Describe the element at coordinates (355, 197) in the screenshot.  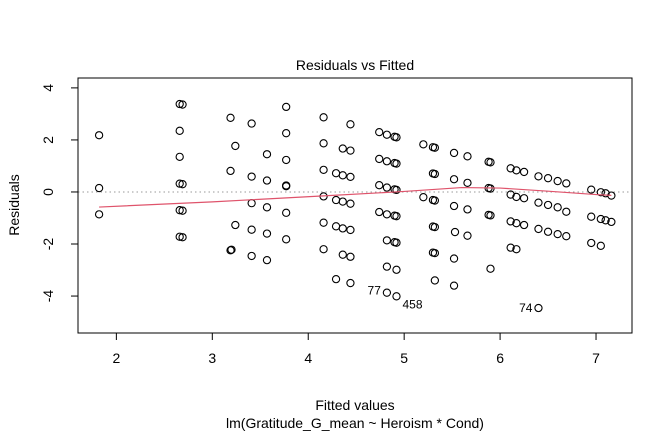
I see `lowess-smooth-line` at that location.